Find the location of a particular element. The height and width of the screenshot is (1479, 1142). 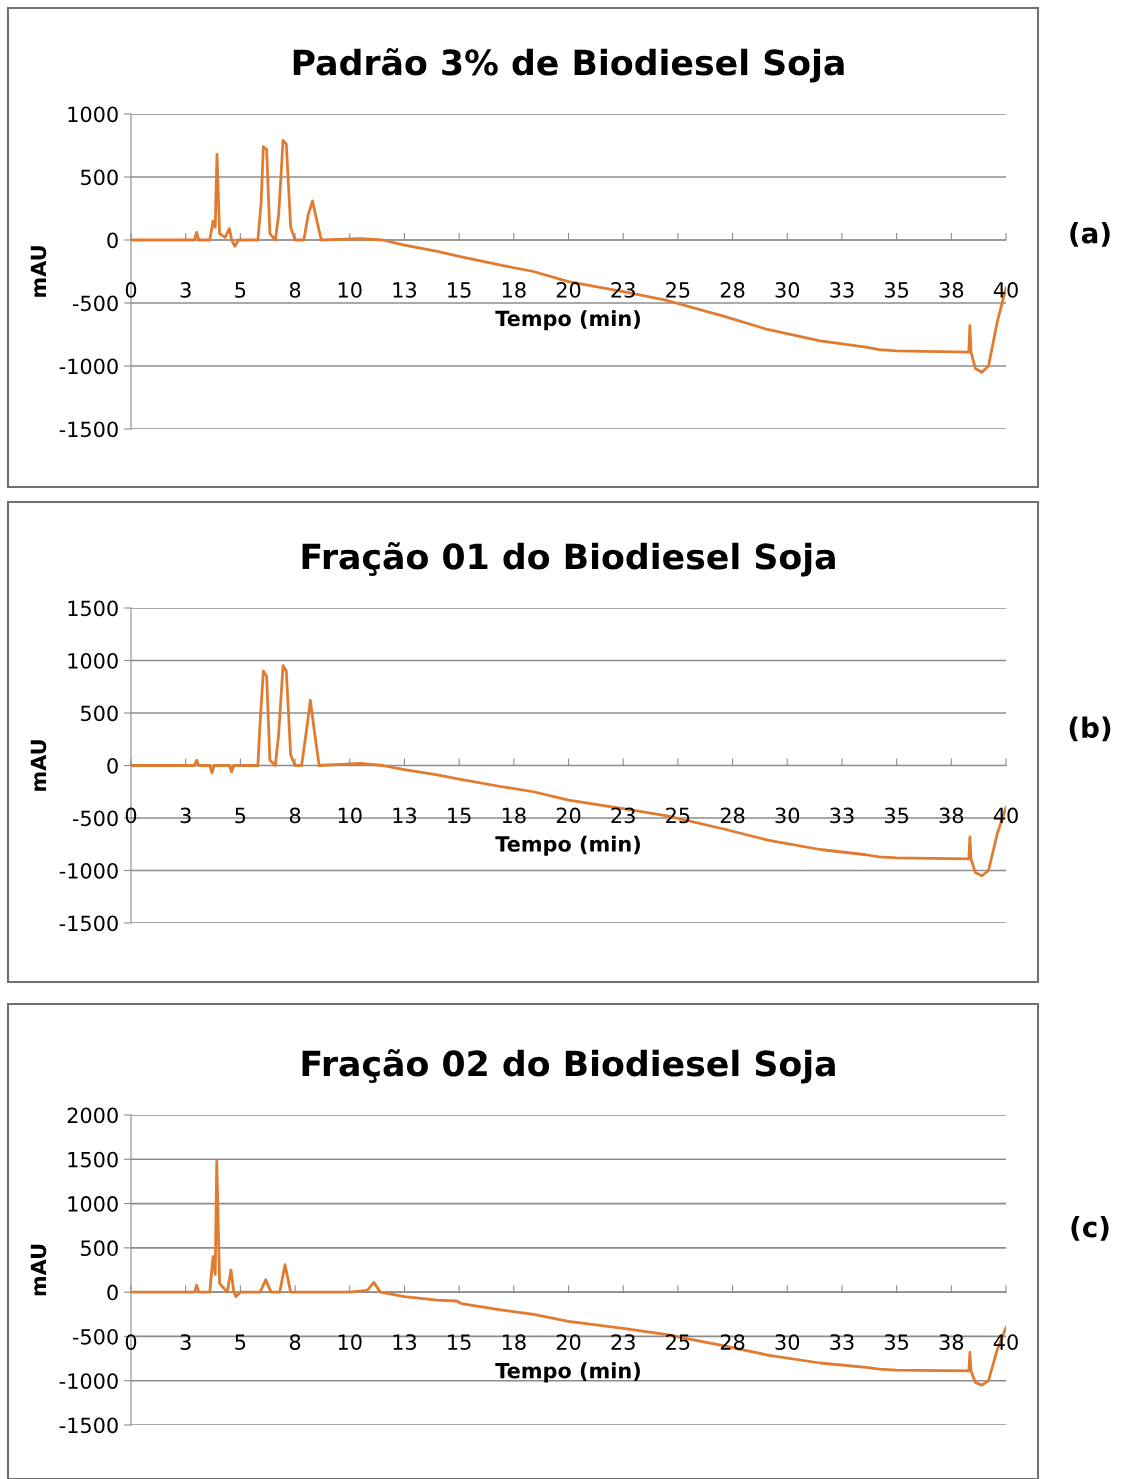

text: (b) is located at coordinates (1090, 729).